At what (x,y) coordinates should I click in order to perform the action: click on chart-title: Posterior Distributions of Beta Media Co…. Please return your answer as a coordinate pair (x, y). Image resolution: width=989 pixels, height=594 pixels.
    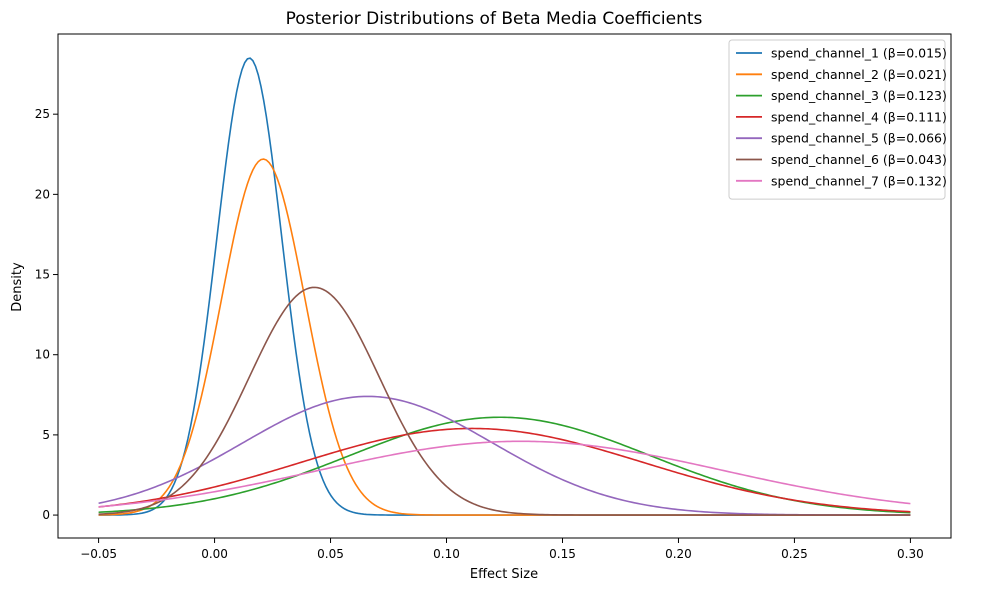
    Looking at the image, I should click on (494, 19).